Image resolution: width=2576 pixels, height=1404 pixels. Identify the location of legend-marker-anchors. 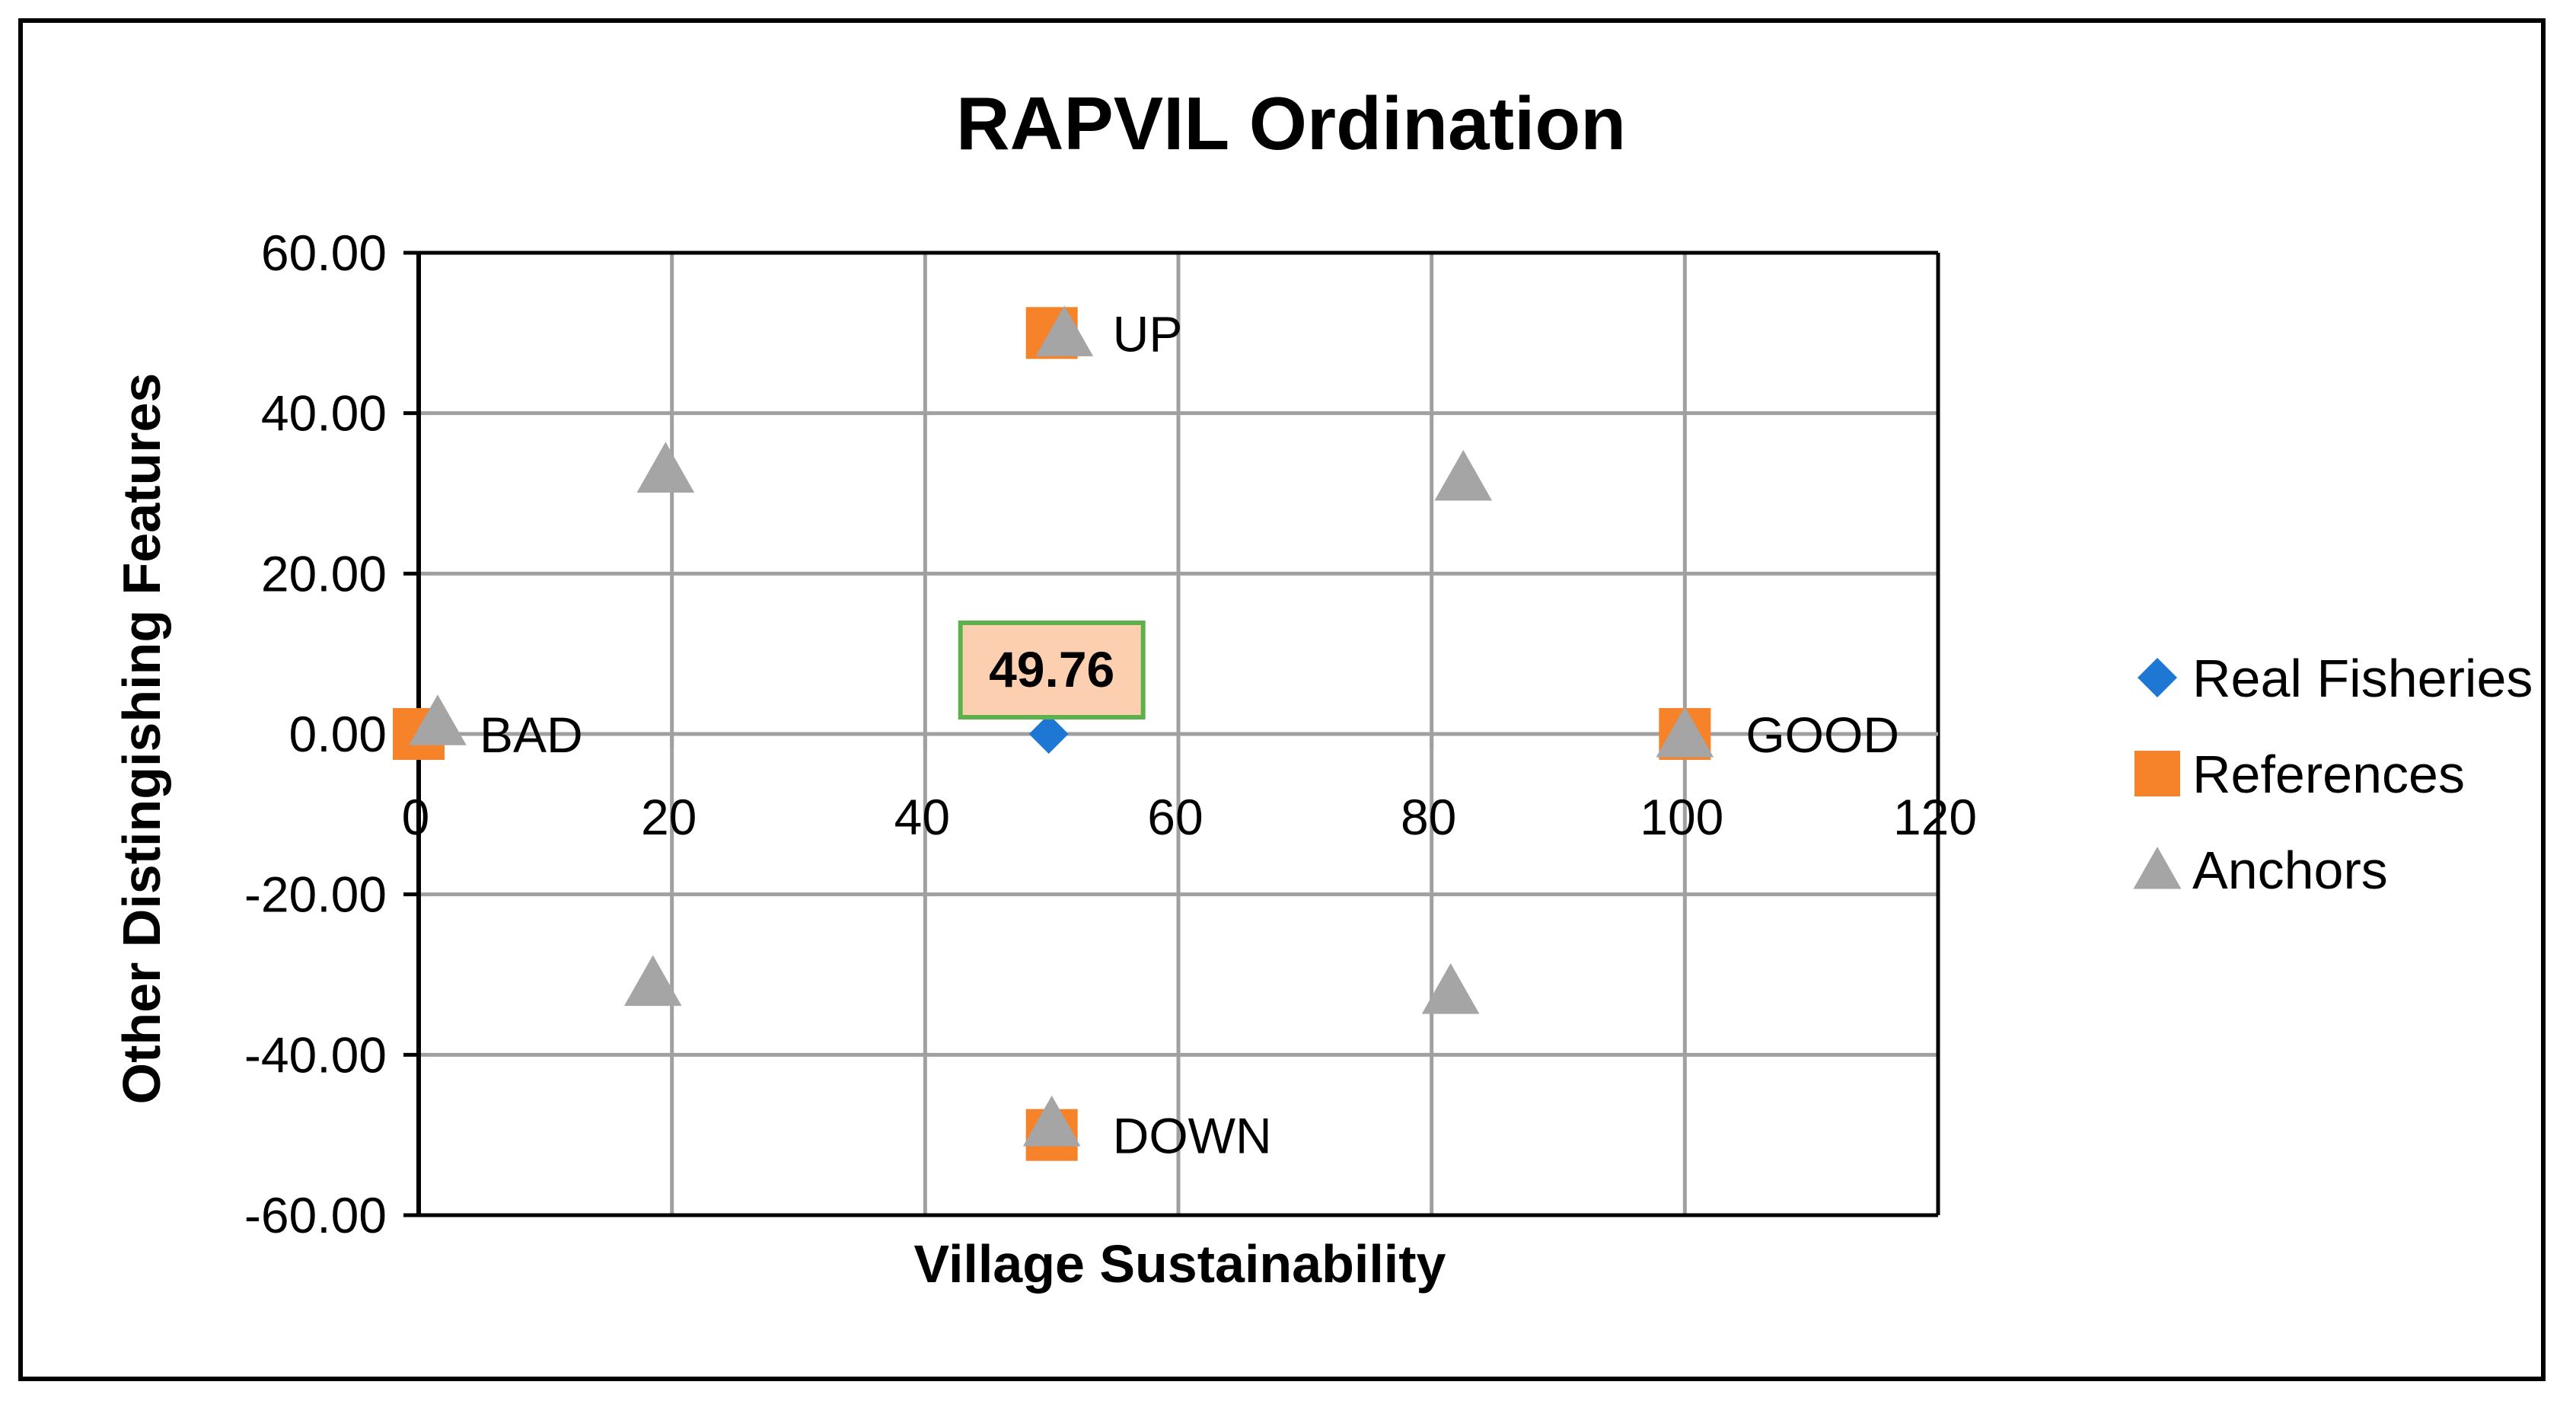
(2158, 868).